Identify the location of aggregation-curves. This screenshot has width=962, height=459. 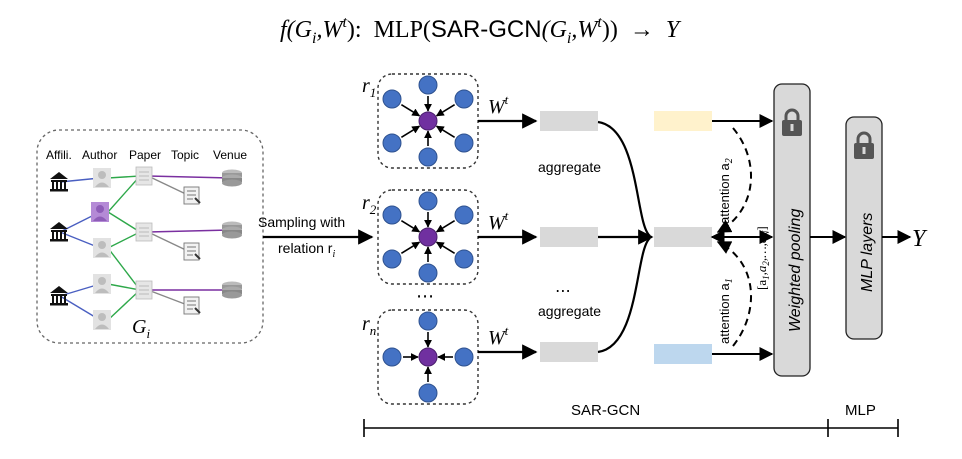
(625, 237).